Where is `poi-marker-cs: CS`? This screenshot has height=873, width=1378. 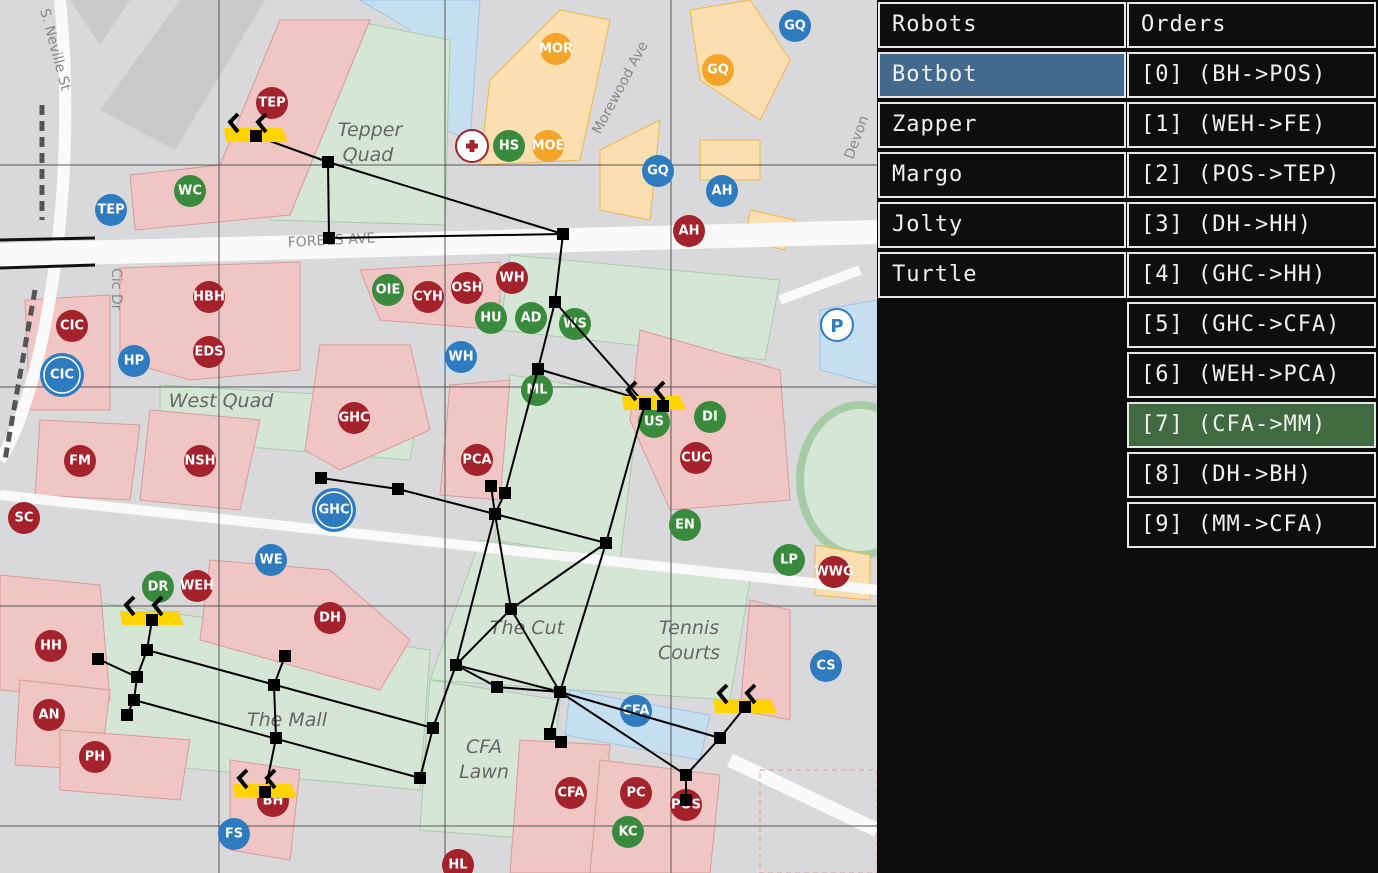
poi-marker-cs: CS is located at coordinates (826, 666).